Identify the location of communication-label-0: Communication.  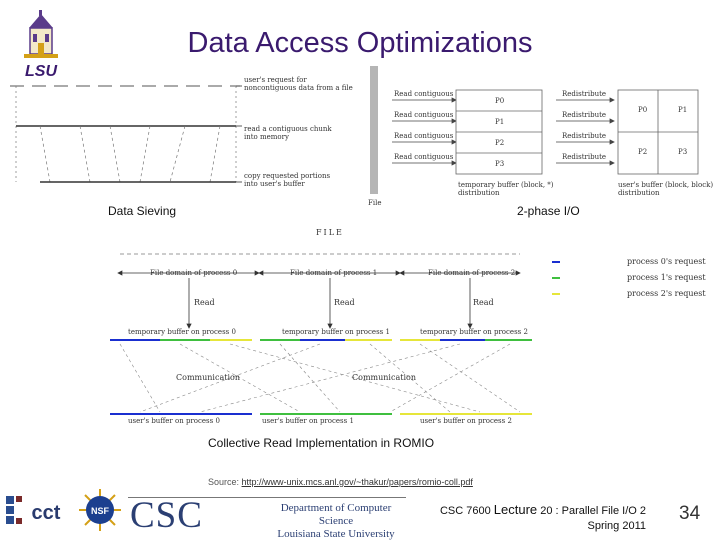
(208, 377).